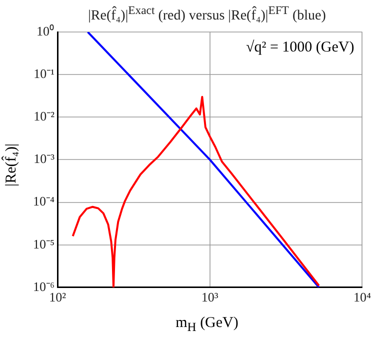 This screenshot has height=337, width=374. What do you see at coordinates (207, 14) in the screenshot?
I see `chart-title: |Re(f̂₄)|$^{Exact}$ (red) versus |Re(f̂₄)|$^{EFT}$ (blue)` at bounding box center [207, 14].